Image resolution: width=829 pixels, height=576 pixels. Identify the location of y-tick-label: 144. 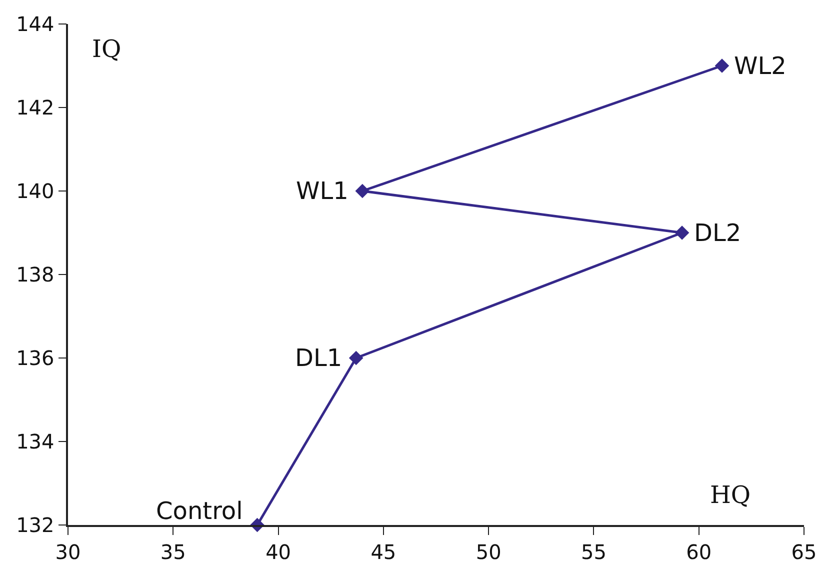
(35, 24).